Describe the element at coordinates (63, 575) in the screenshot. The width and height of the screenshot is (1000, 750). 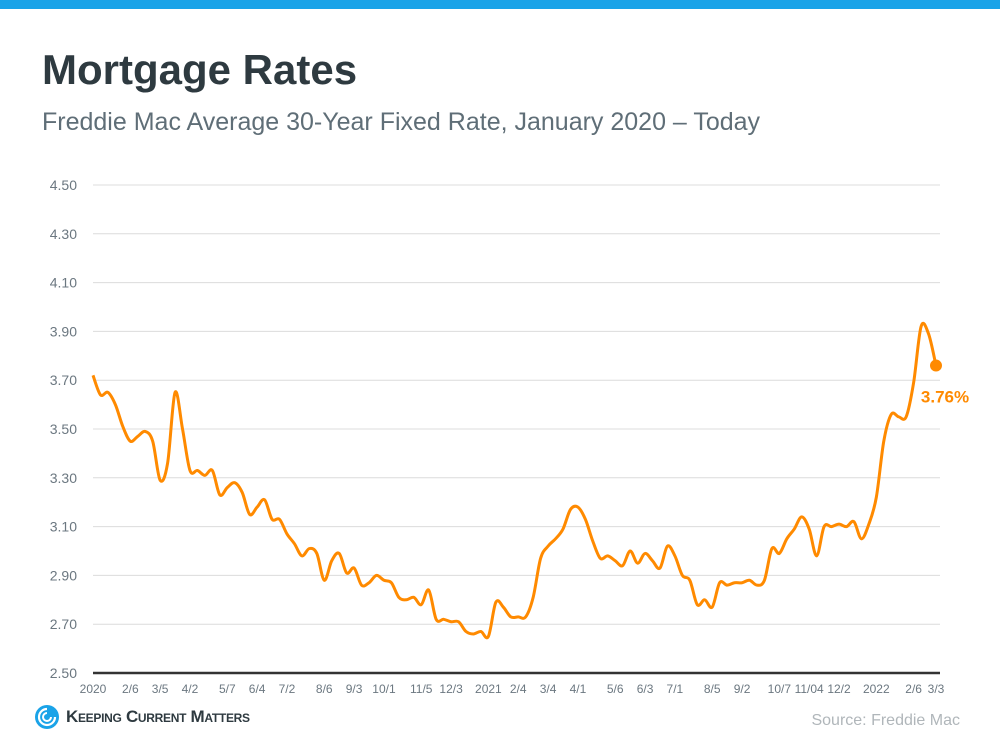
I see `y-tick-label: 2.90` at that location.